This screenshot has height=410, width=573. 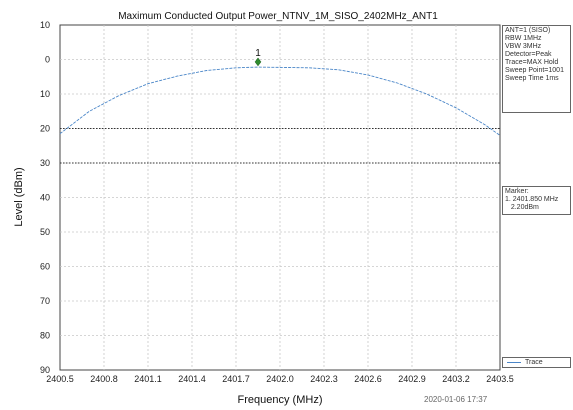 I want to click on y-tick-label: 60, so click(x=45, y=267).